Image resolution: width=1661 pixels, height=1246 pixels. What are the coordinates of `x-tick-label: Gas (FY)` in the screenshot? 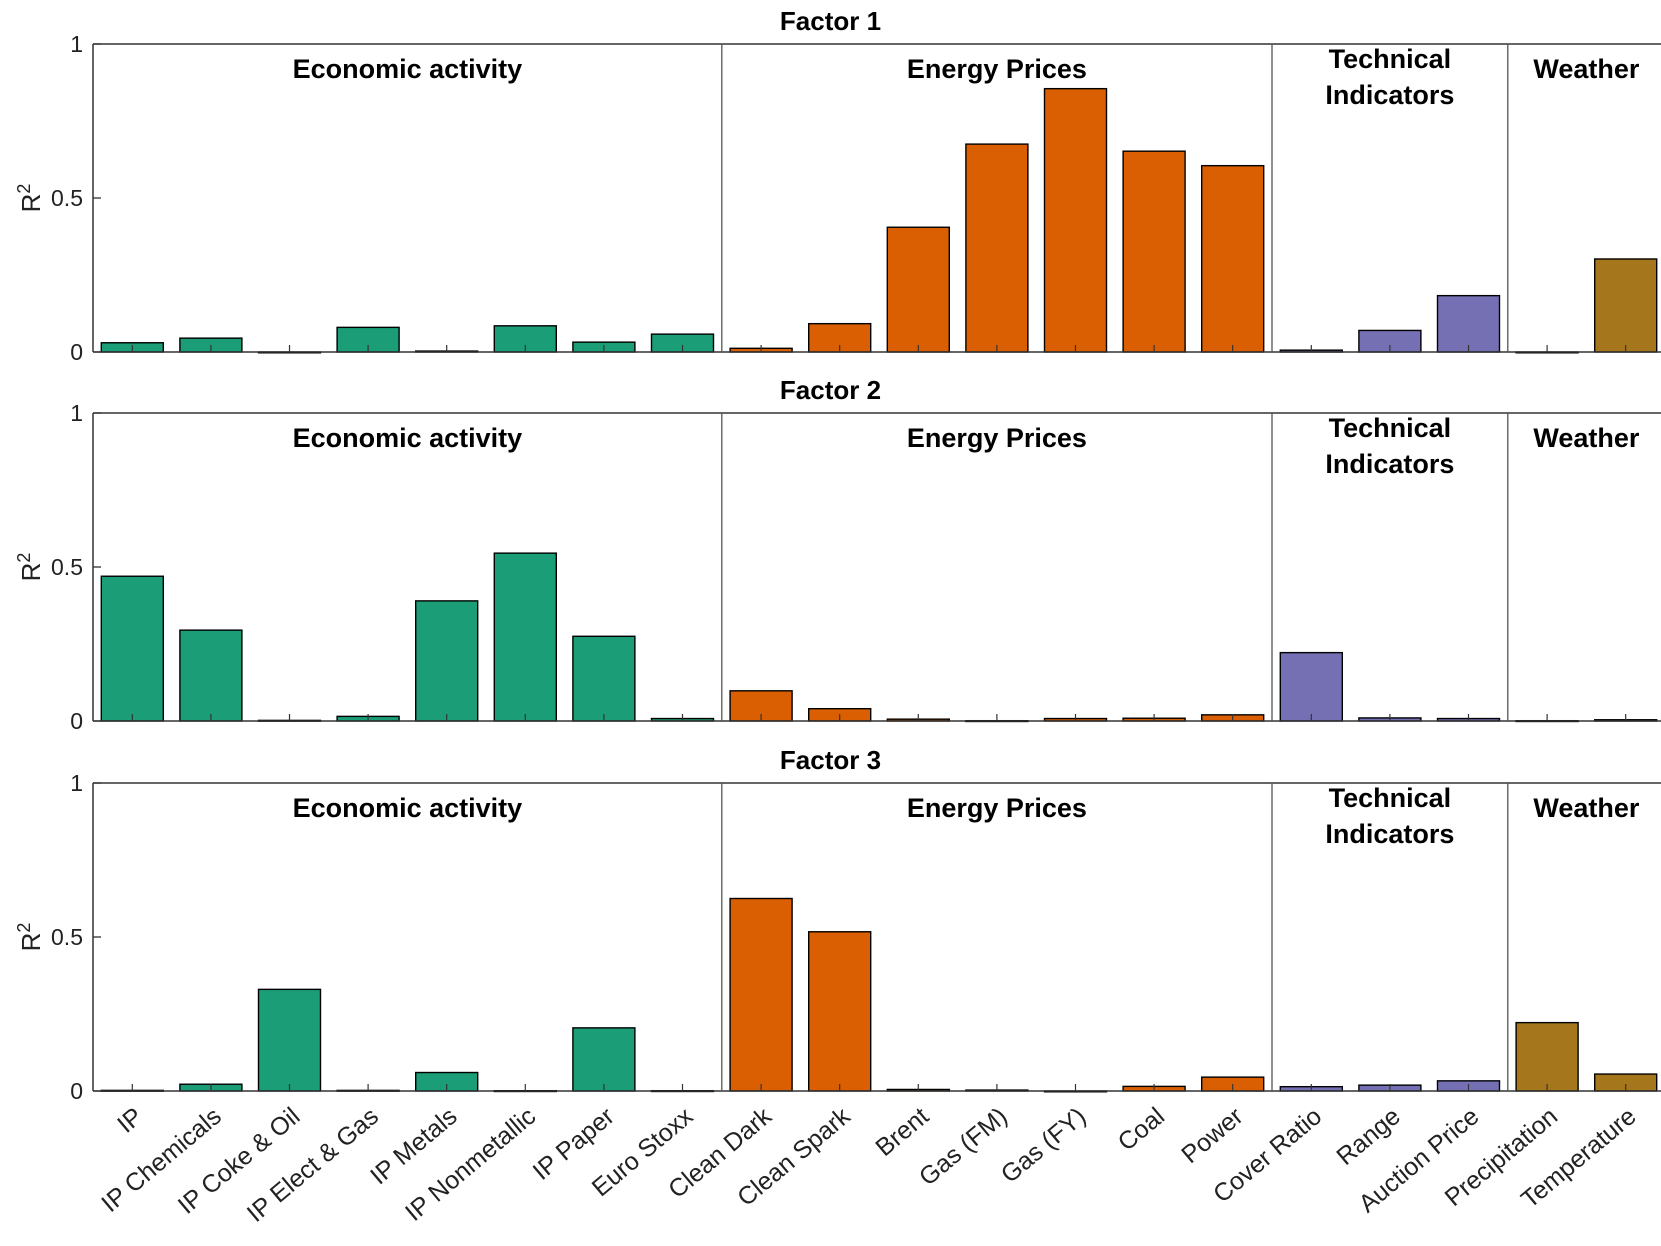 It's located at (1044, 1145).